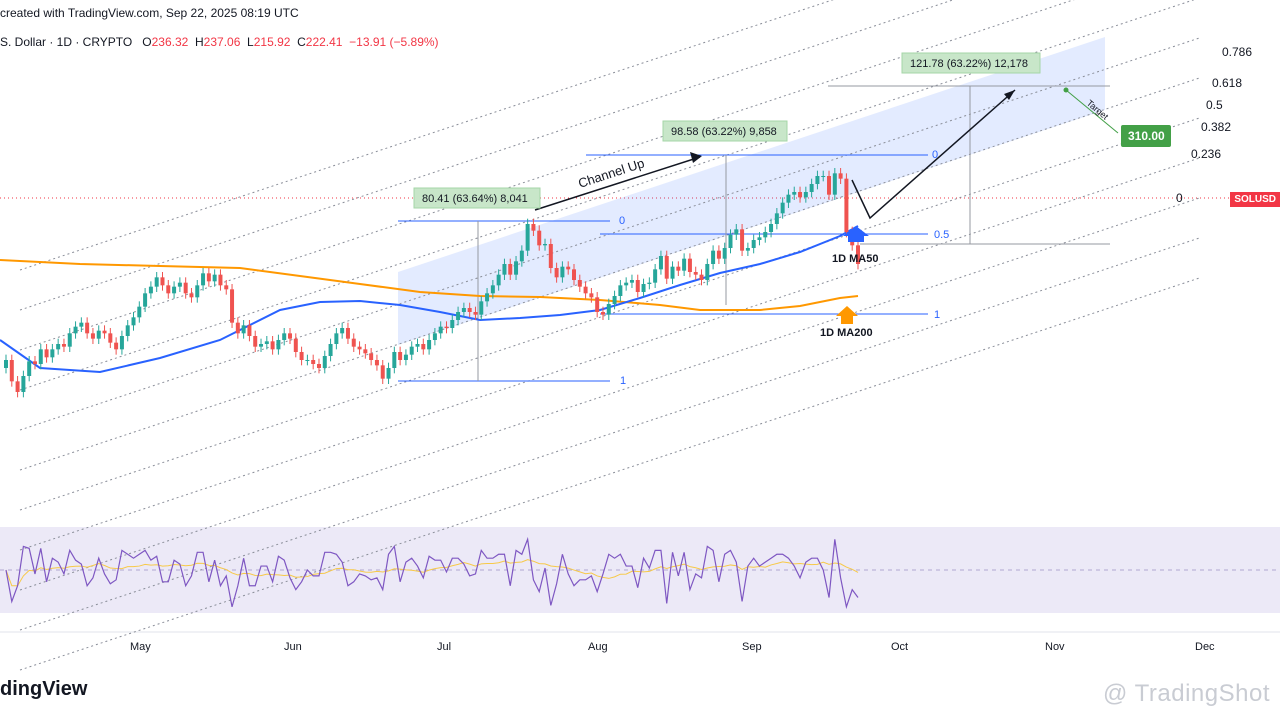  What do you see at coordinates (477, 198) in the screenshot?
I see `move1-box` at bounding box center [477, 198].